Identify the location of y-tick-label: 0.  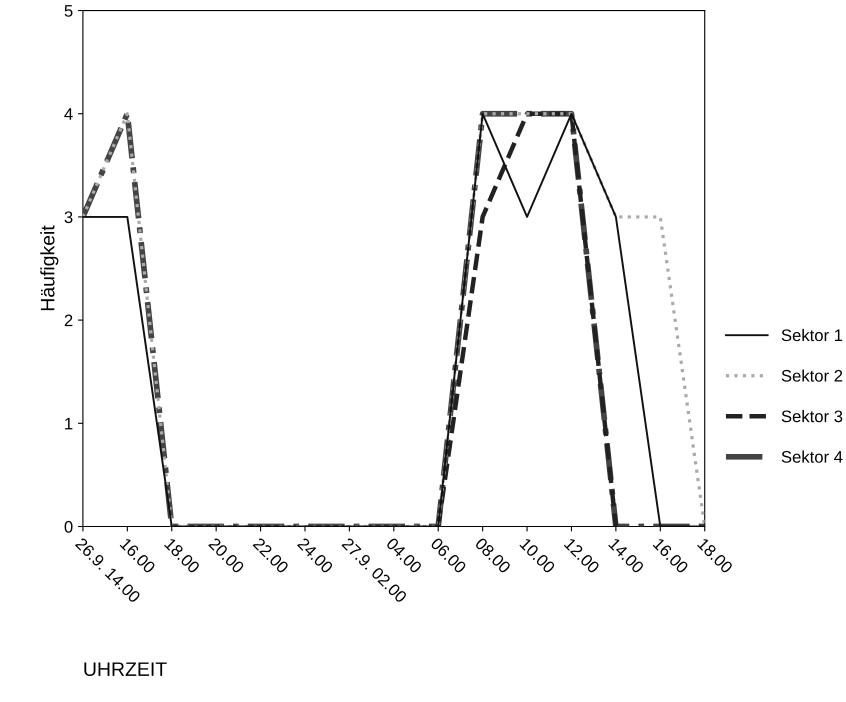
(68, 526).